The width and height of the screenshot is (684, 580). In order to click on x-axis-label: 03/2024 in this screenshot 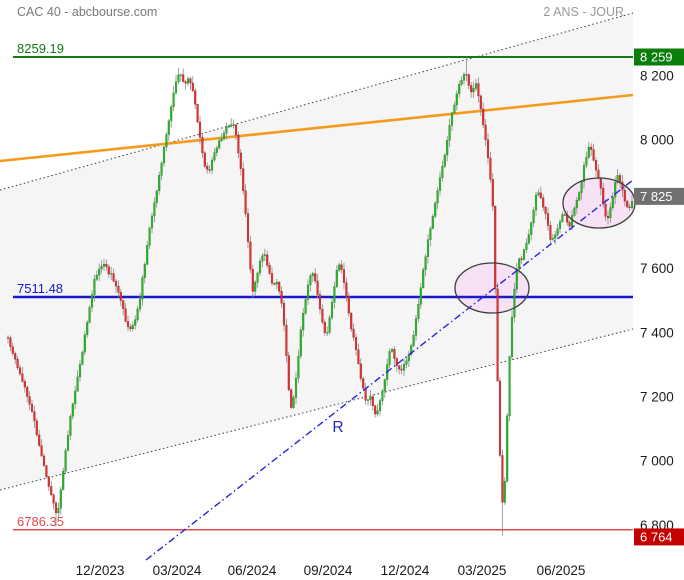, I will do `click(177, 570)`.